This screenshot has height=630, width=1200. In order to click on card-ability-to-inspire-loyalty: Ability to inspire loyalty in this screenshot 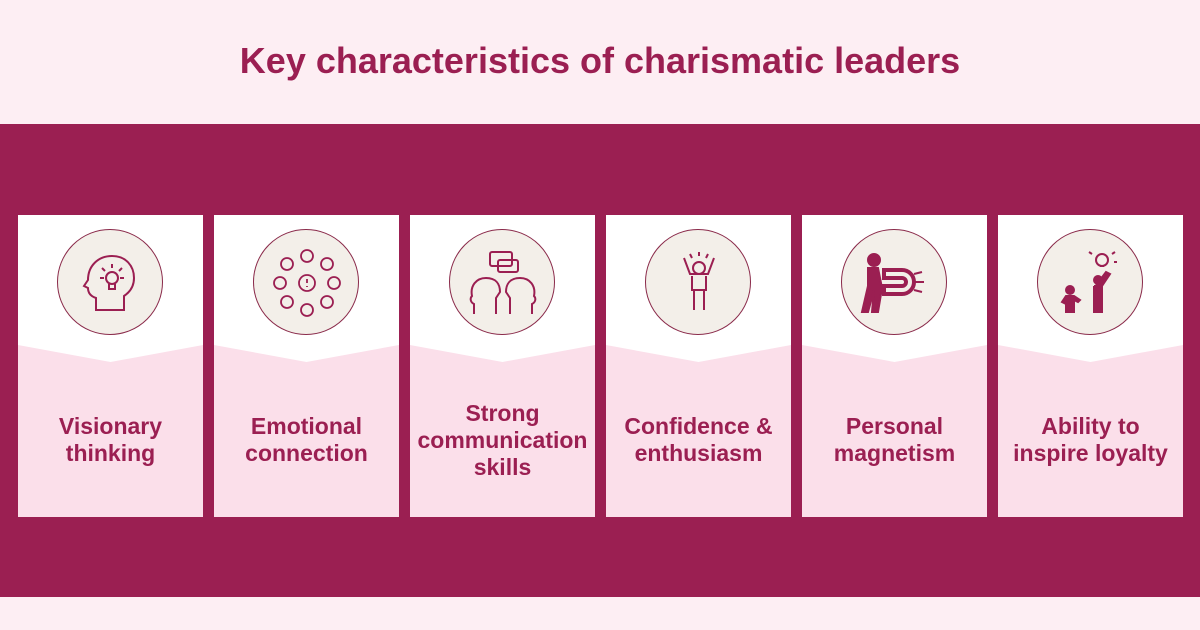, I will do `click(1090, 366)`.